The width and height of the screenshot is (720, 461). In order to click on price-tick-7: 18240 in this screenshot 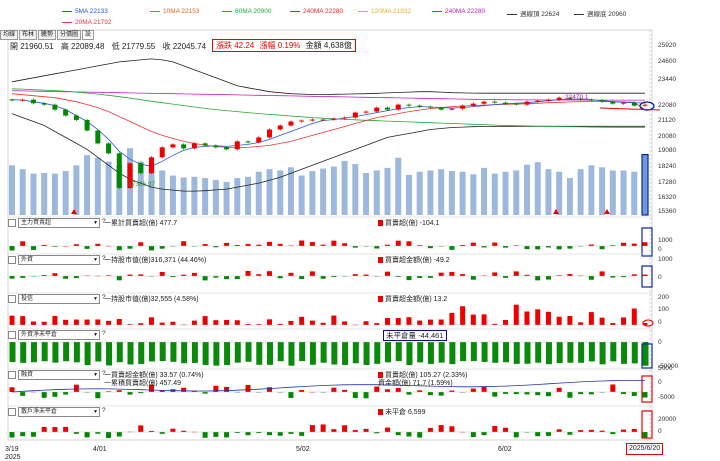, I will do `click(667, 166)`.